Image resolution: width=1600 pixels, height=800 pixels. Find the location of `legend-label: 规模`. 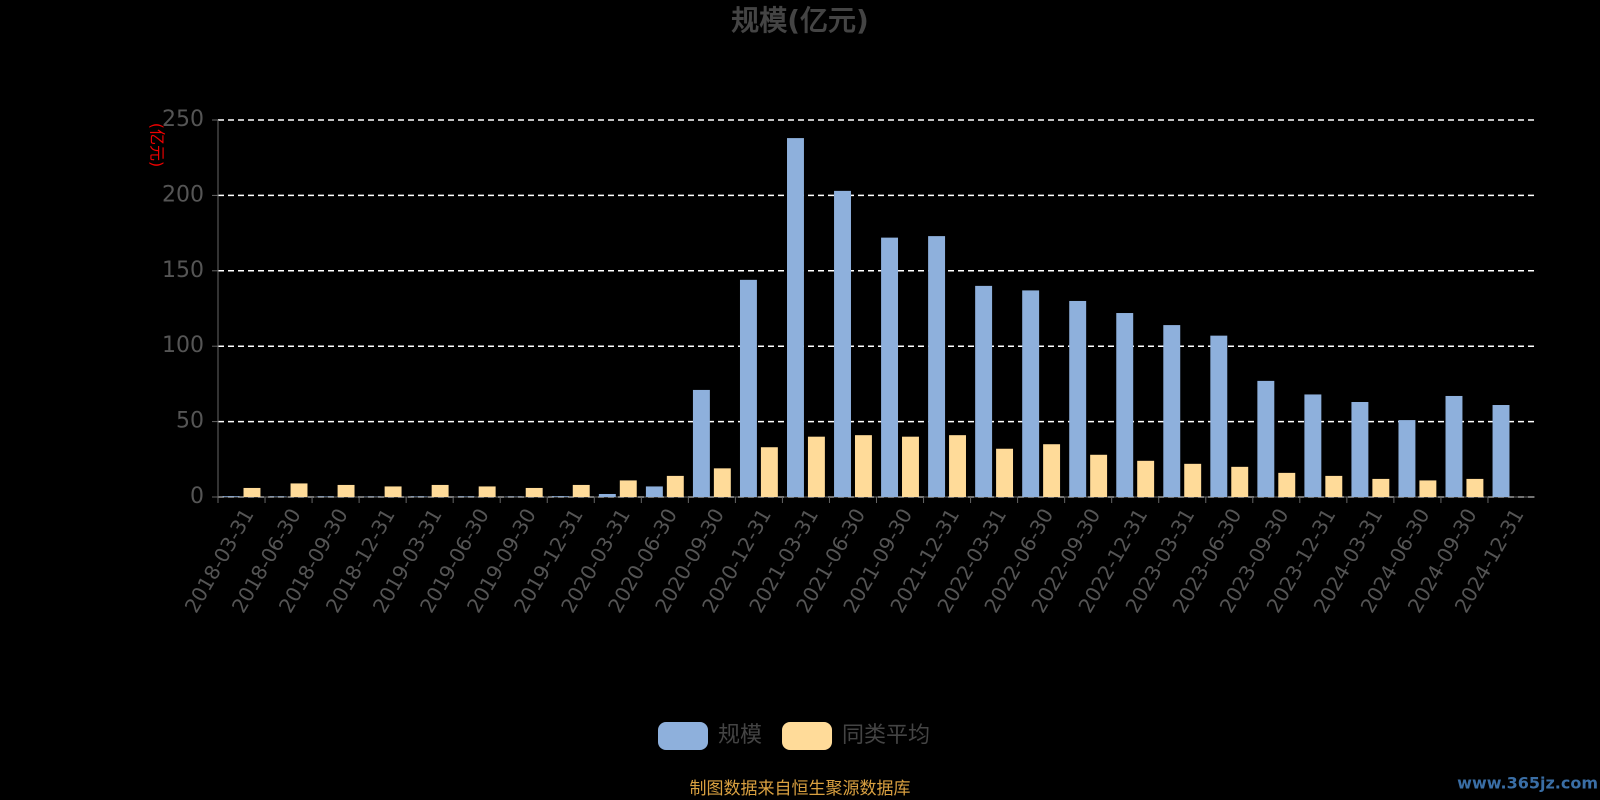

legend-label: 规模 is located at coordinates (740, 735).